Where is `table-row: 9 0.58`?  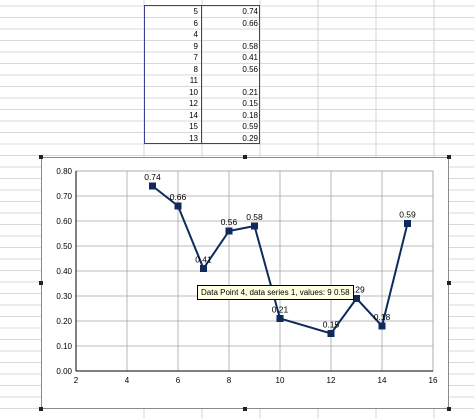 table-row: 9 0.58 is located at coordinates (203, 46).